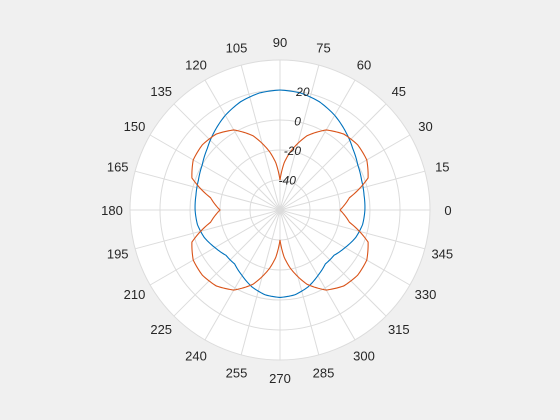  Describe the element at coordinates (324, 372) in the screenshot. I see `angular-tick-label: 285` at that location.